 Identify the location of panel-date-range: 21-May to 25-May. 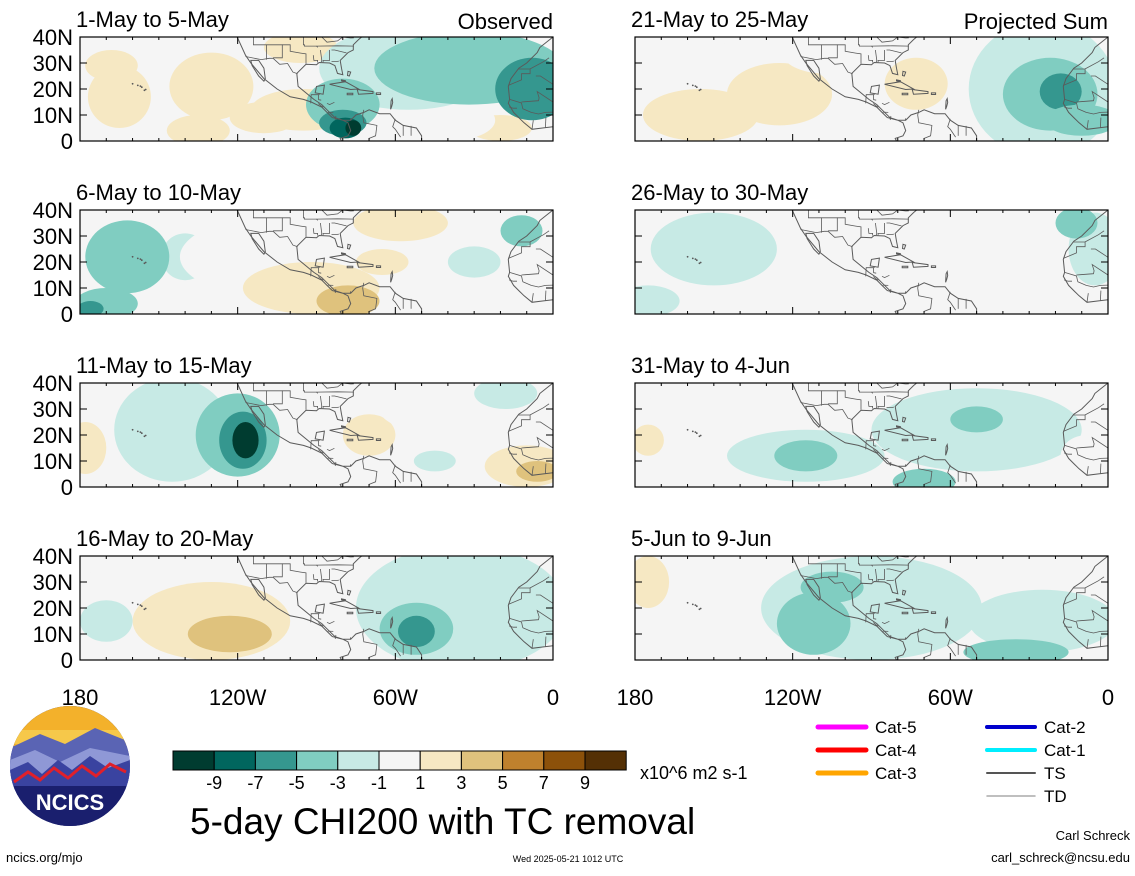
(719, 19).